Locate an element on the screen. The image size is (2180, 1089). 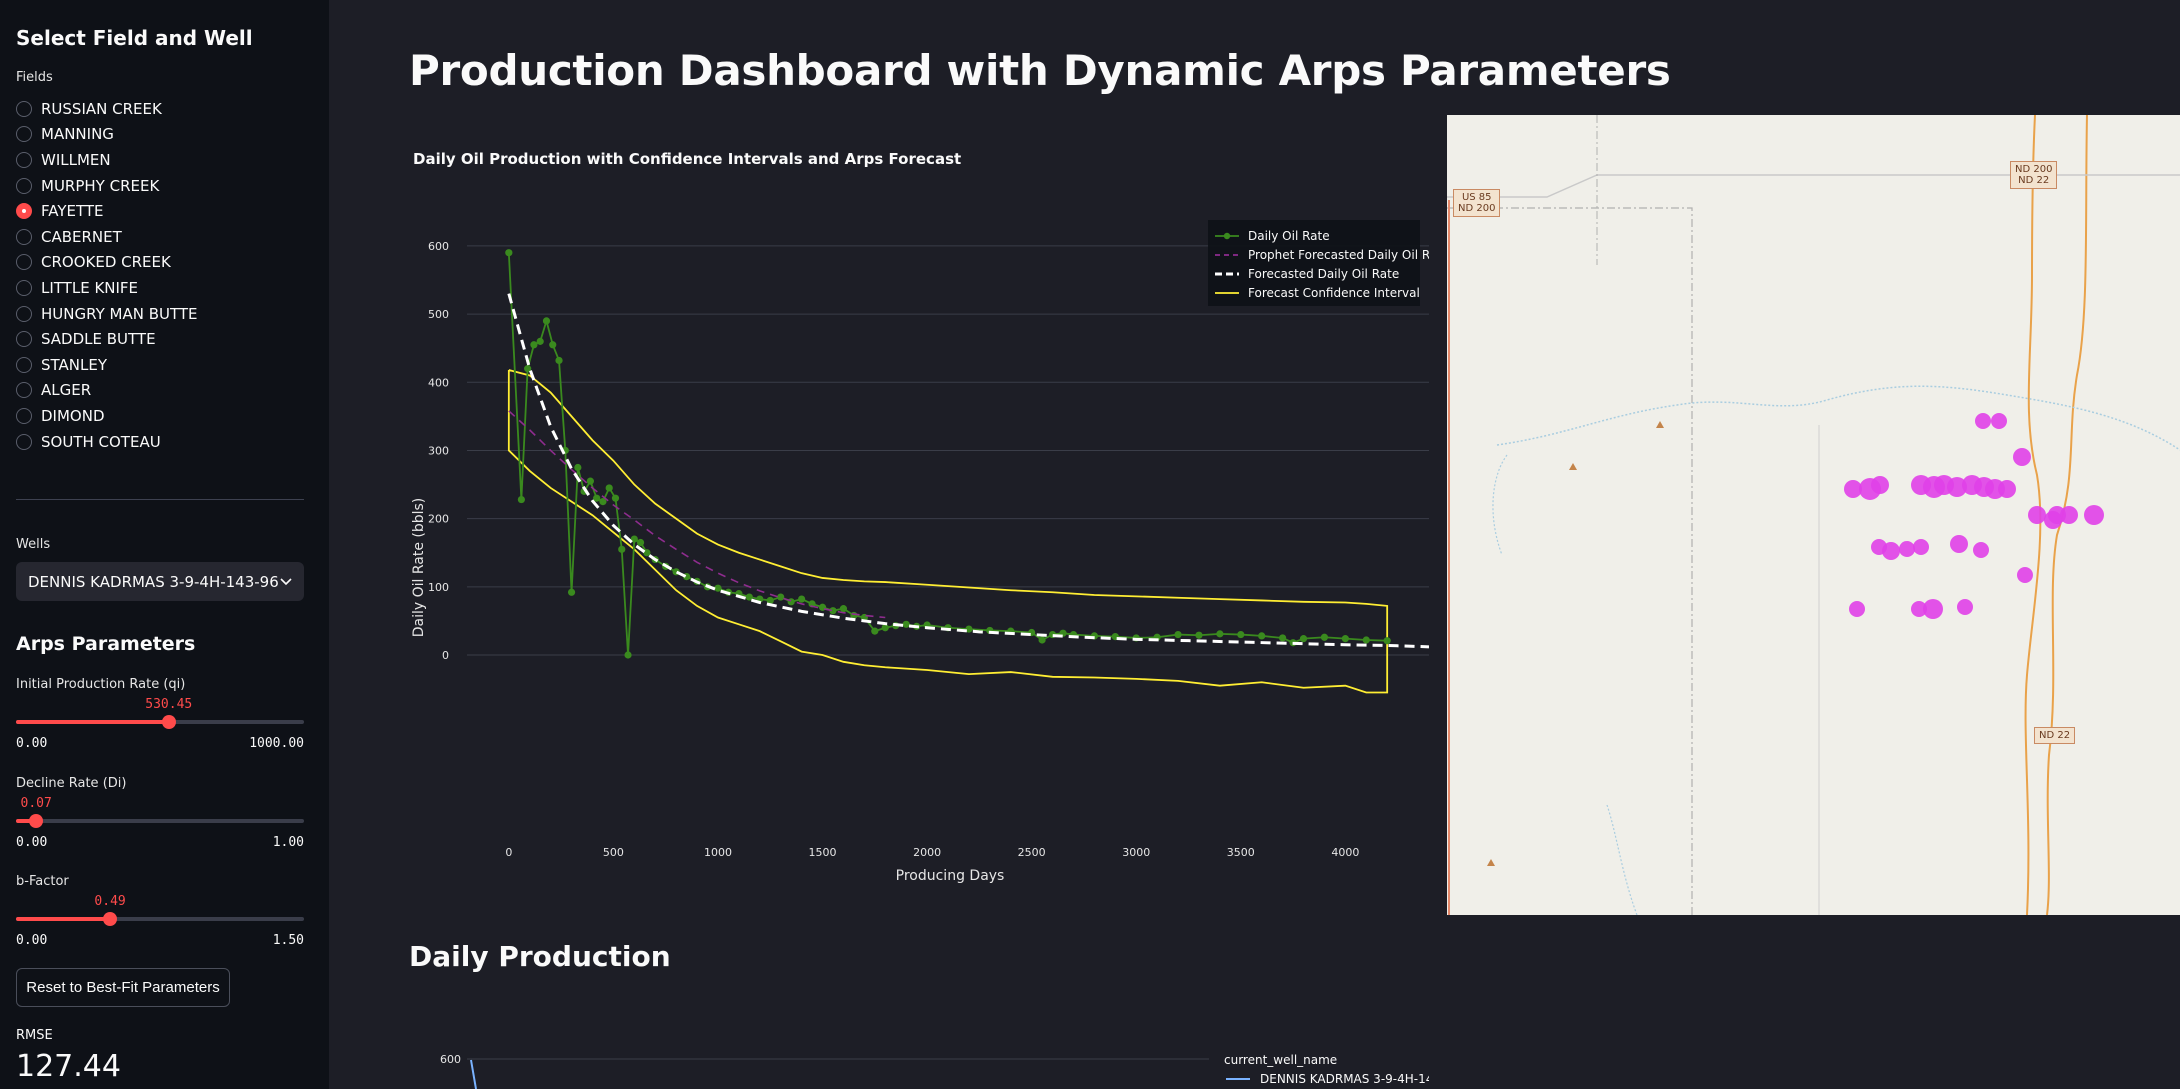
wells-select: DENNIS KADRMAS 3-9-4H-143-96 is located at coordinates (160, 581).